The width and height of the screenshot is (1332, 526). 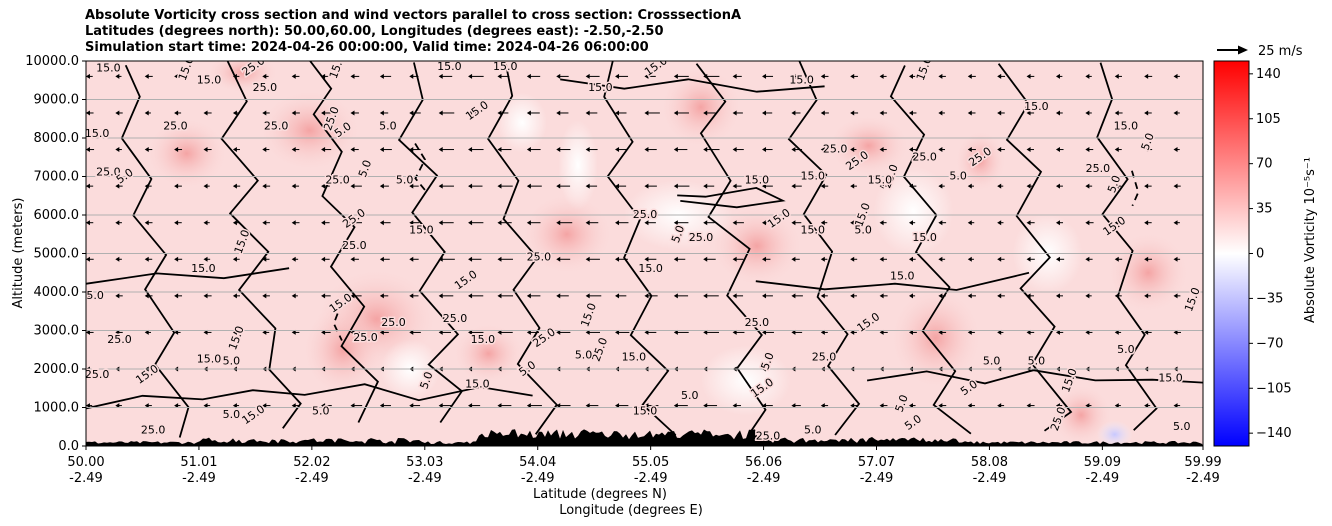 What do you see at coordinates (52, 61) in the screenshot?
I see `y-tick-label-10: 10000.0` at bounding box center [52, 61].